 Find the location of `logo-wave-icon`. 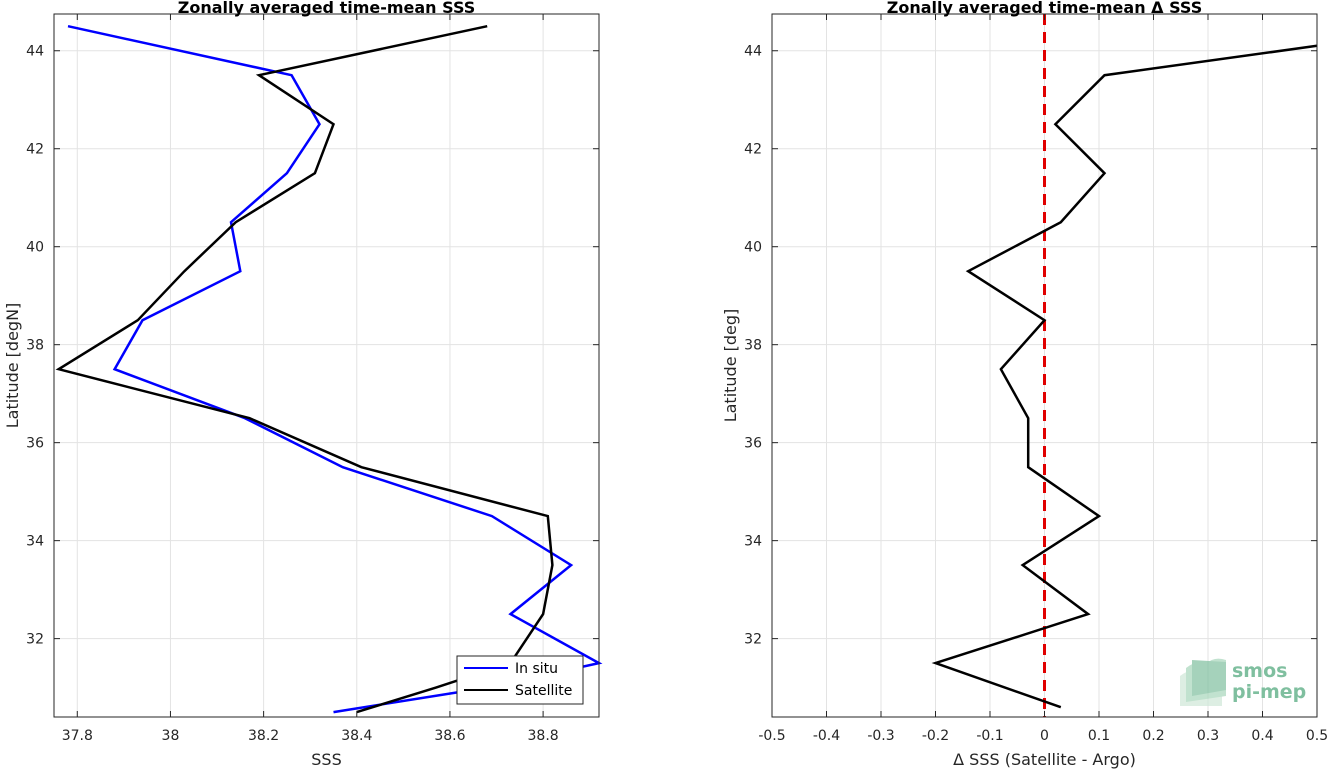

logo-wave-icon is located at coordinates (1203, 682).